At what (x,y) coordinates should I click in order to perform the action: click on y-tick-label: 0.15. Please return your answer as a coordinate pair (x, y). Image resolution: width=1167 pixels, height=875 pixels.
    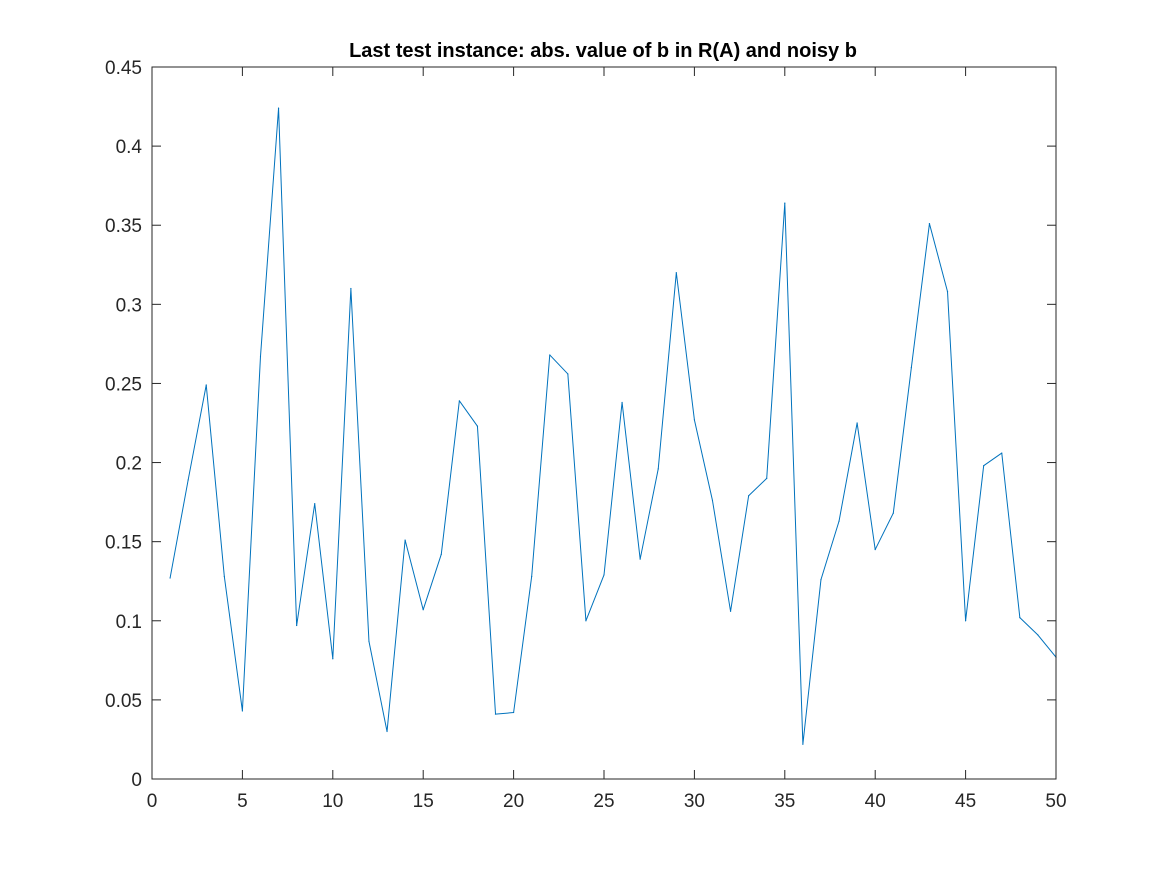
    Looking at the image, I should click on (123, 543).